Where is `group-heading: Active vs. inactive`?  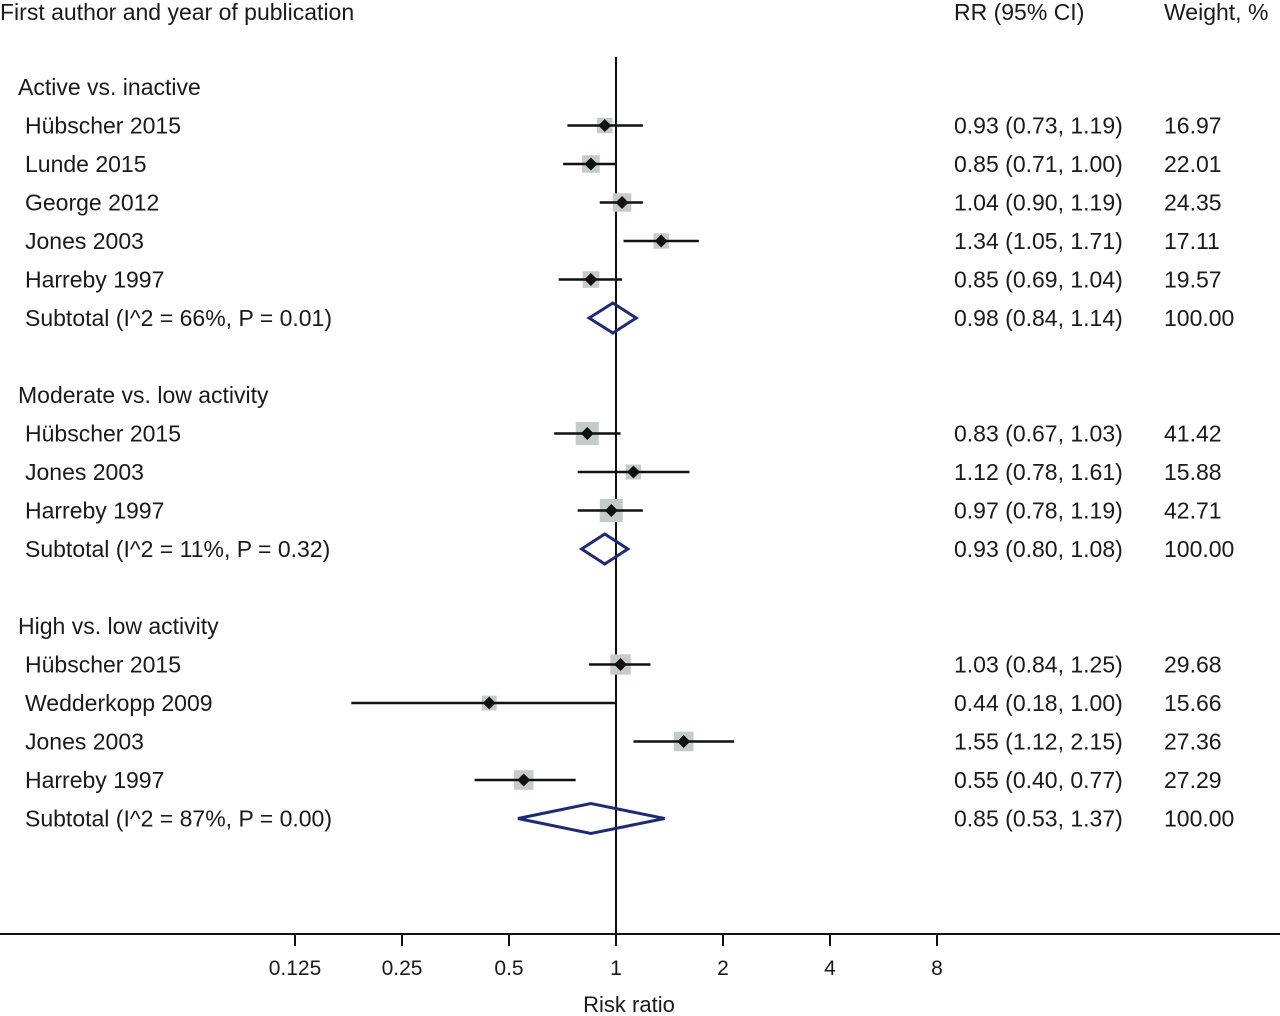
group-heading: Active vs. inactive is located at coordinates (109, 87).